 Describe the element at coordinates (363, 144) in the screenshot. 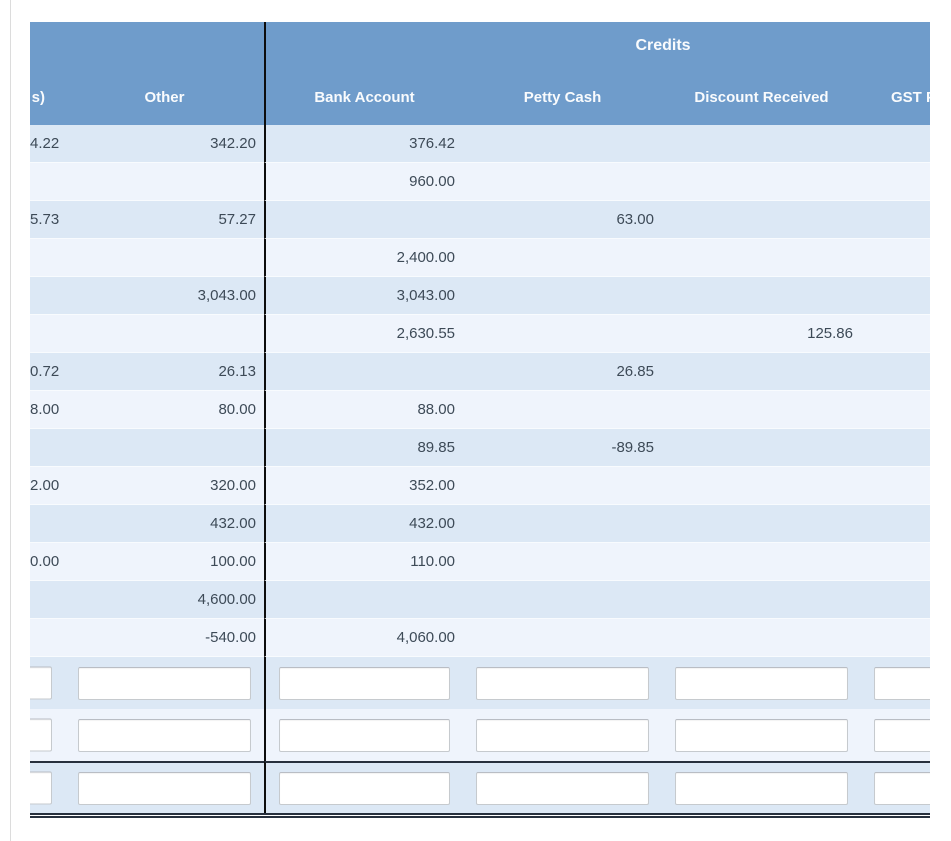

I see `bank-account-cell: 376.42` at that location.